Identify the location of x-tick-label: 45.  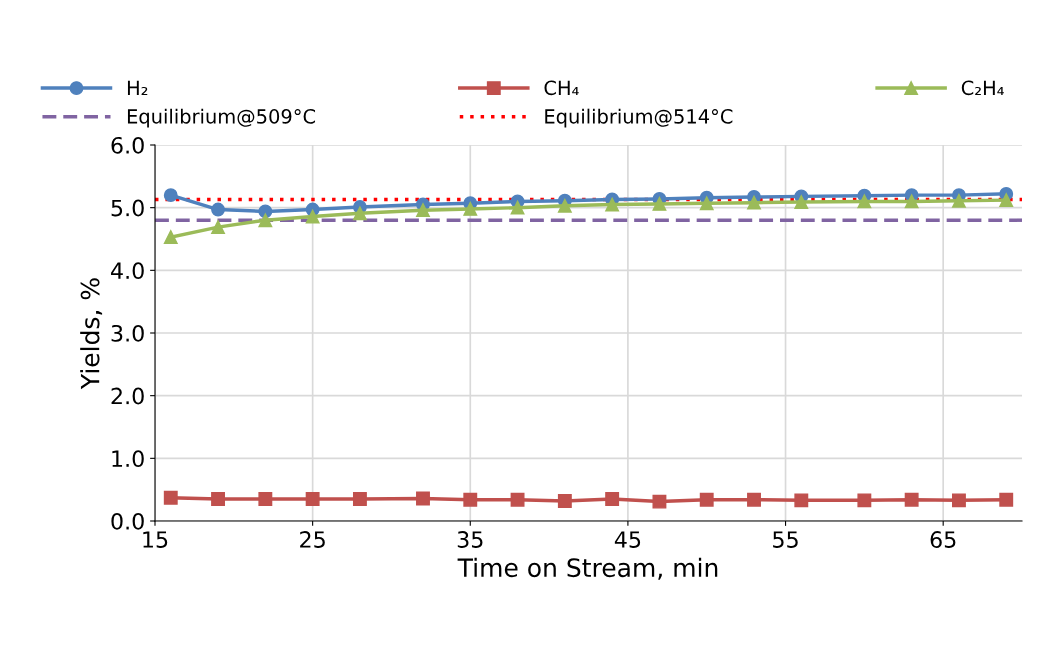
(627, 539).